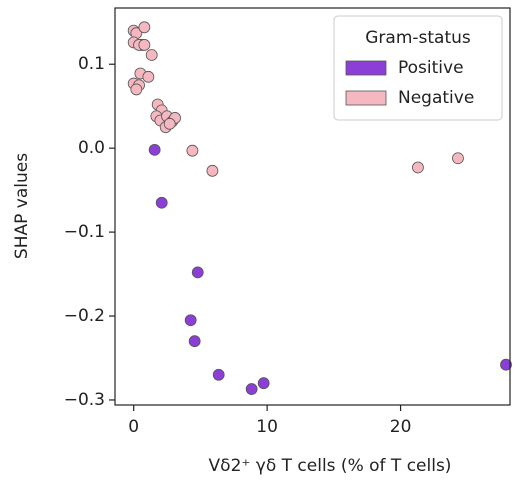  Describe the element at coordinates (401, 427) in the screenshot. I see `x-tick-label: 20` at that location.